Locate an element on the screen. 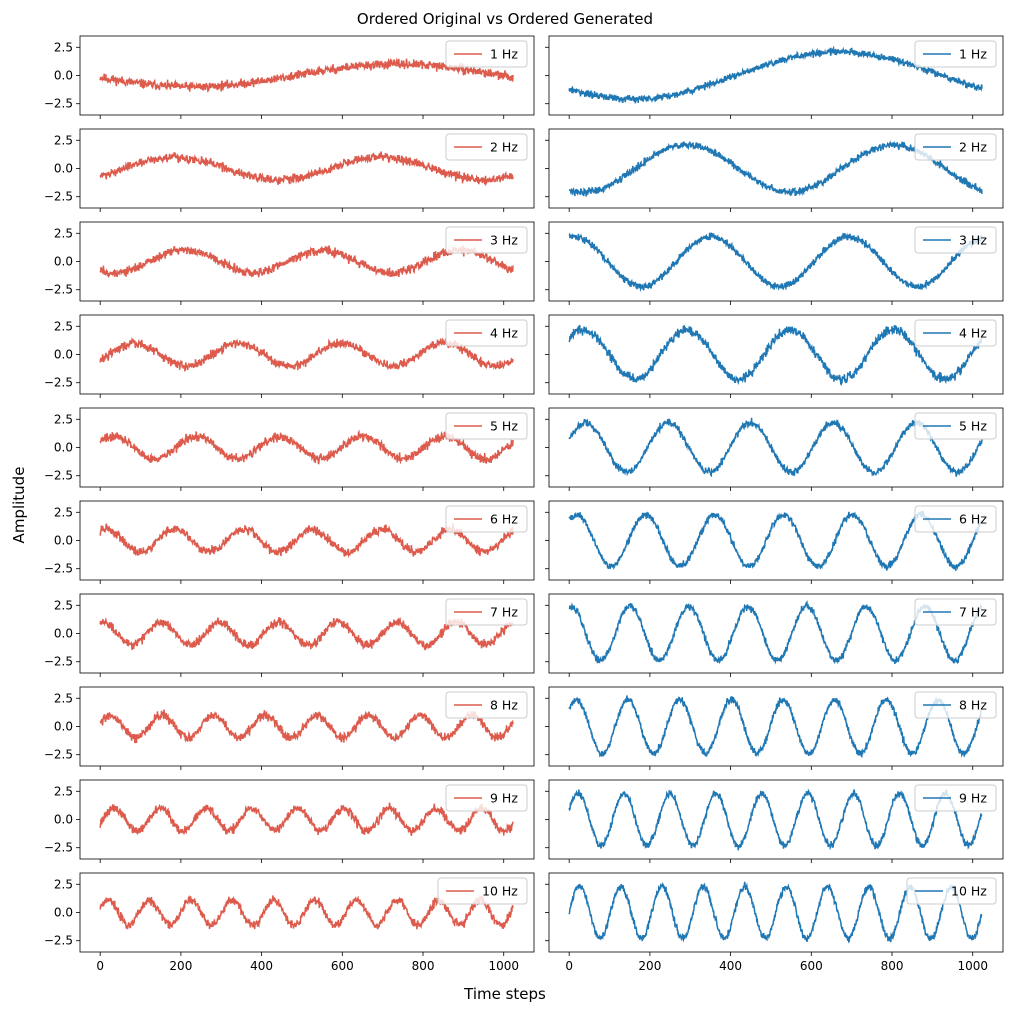  legend: 2 Hz is located at coordinates (955, 147).